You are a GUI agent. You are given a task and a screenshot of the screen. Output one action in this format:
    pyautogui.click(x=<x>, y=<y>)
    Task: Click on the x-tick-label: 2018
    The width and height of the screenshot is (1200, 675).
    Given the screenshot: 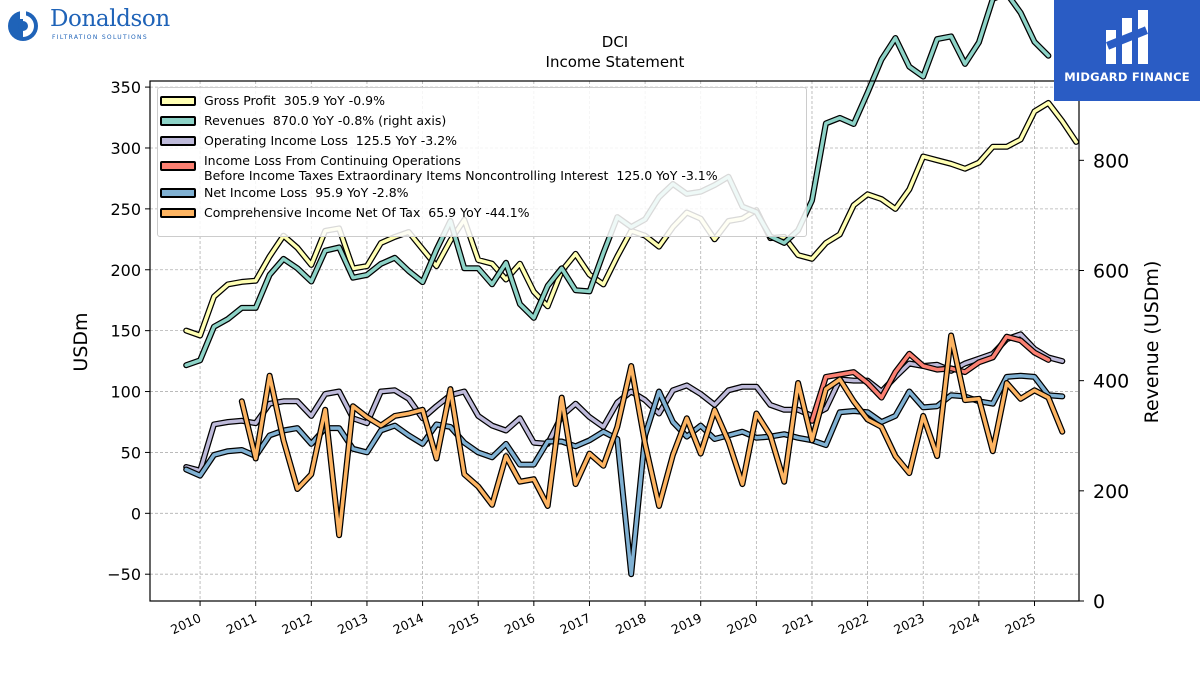 What is the action you would take?
    pyautogui.click(x=630, y=623)
    